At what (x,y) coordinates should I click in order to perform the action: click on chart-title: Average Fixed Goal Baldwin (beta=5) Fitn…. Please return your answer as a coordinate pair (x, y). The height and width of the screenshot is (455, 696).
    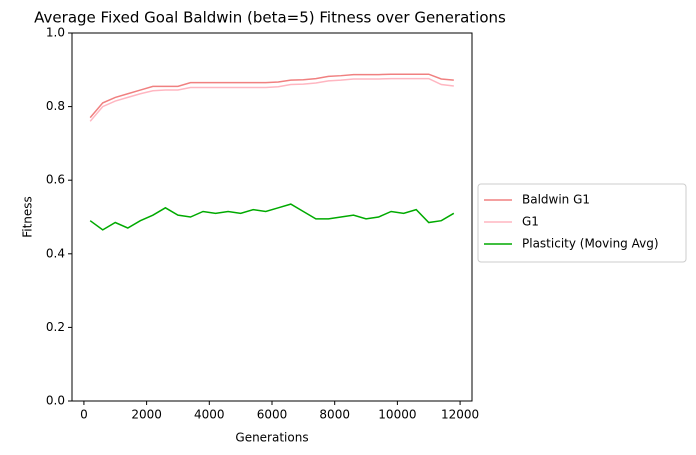
    Looking at the image, I should click on (270, 18).